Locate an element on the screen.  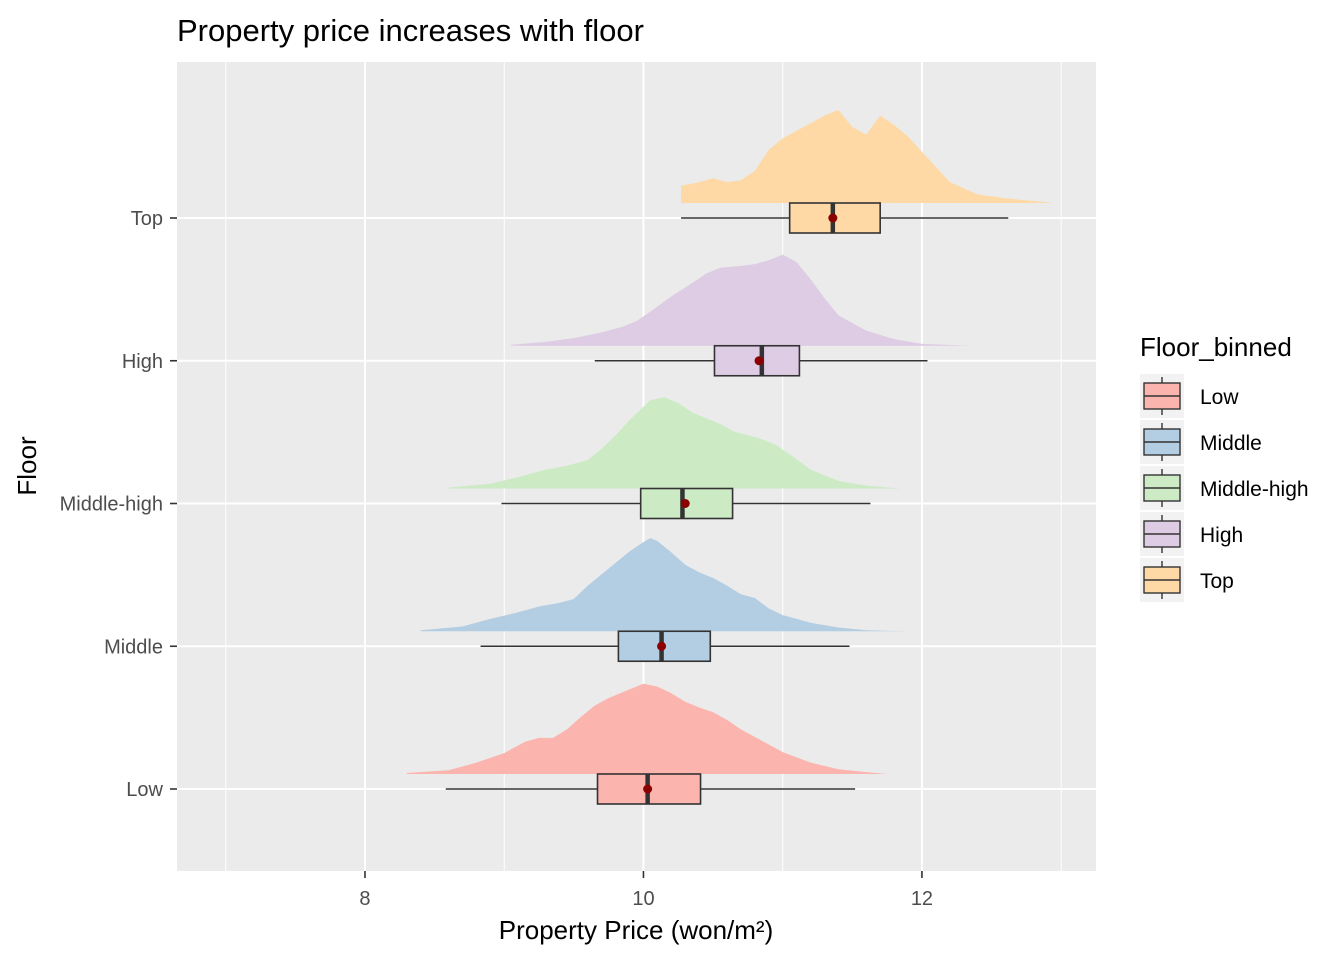
density-ridge-top is located at coordinates (868, 156).